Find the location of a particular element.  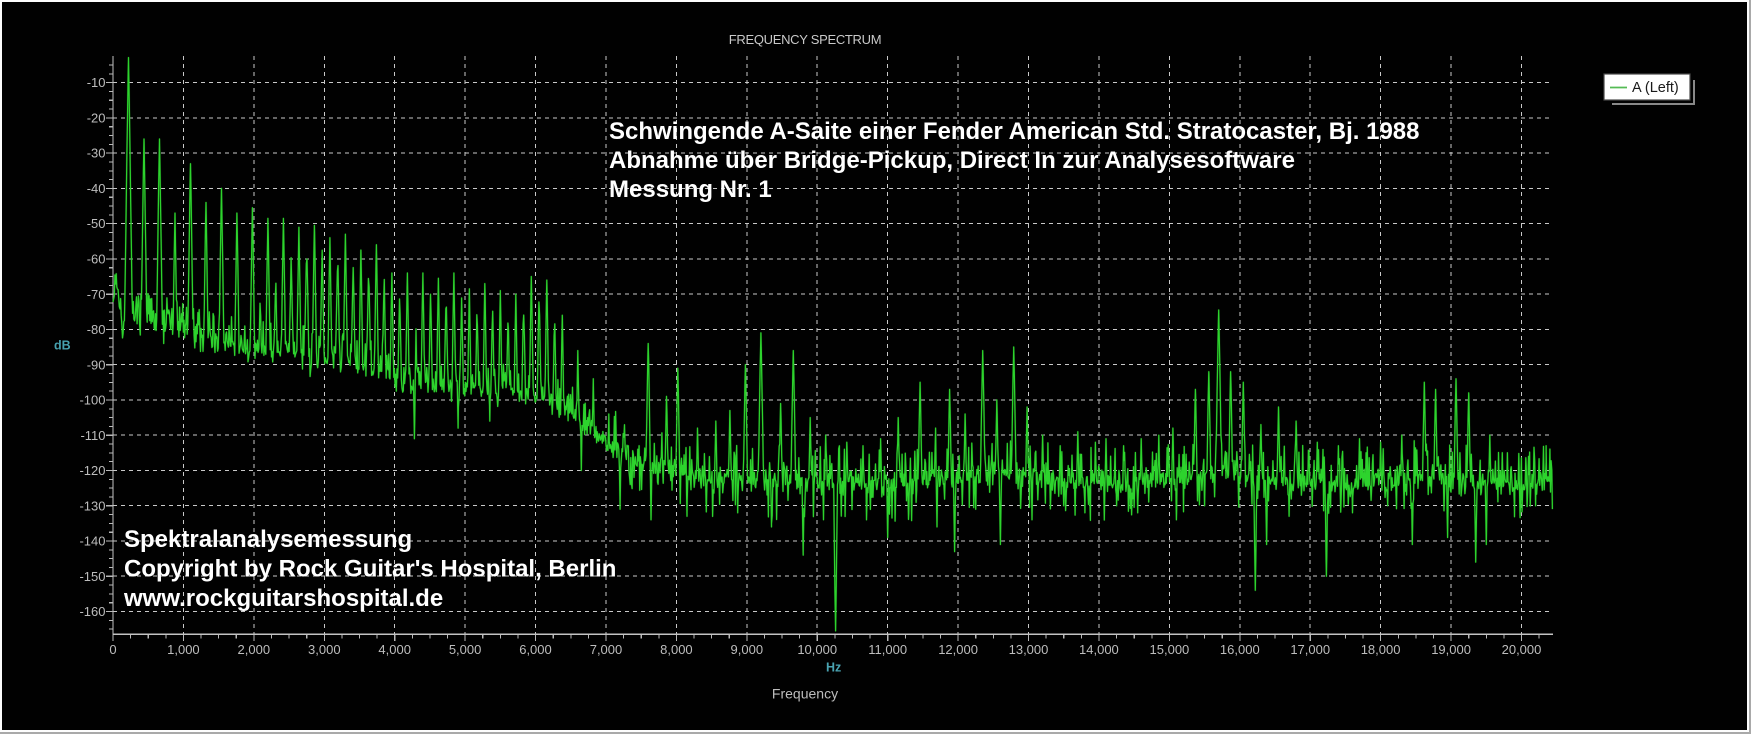

svg-text: -20 is located at coordinates (96, 118).